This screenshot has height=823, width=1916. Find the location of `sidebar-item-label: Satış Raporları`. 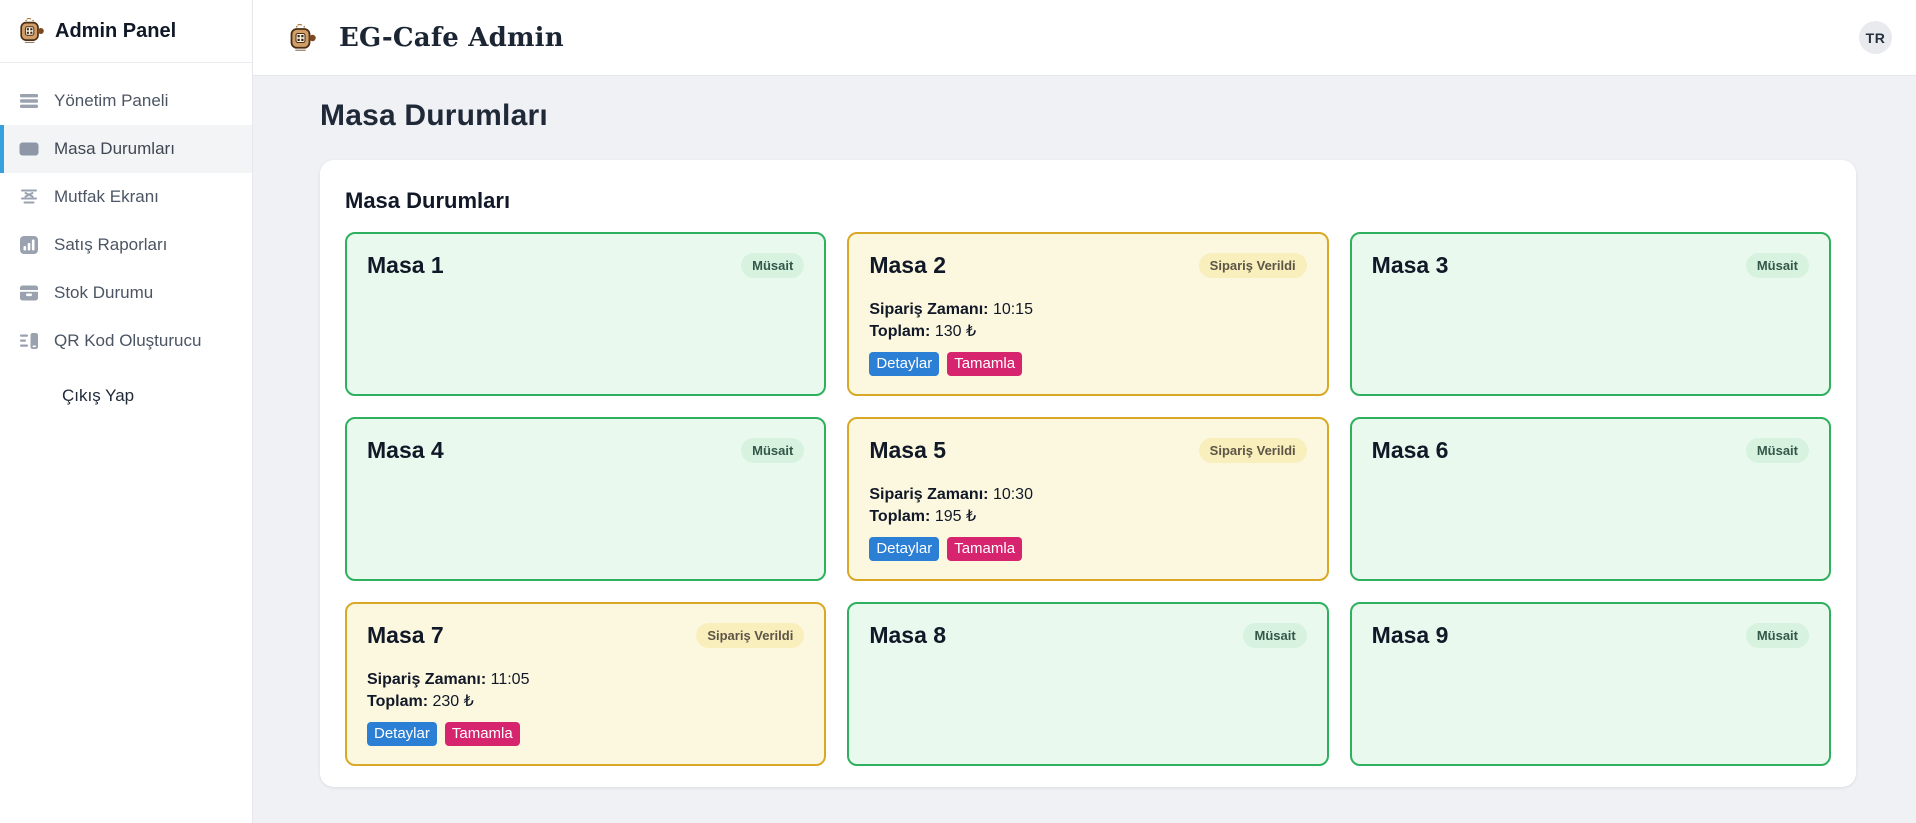

sidebar-item-label: Satış Raporları is located at coordinates (111, 244).